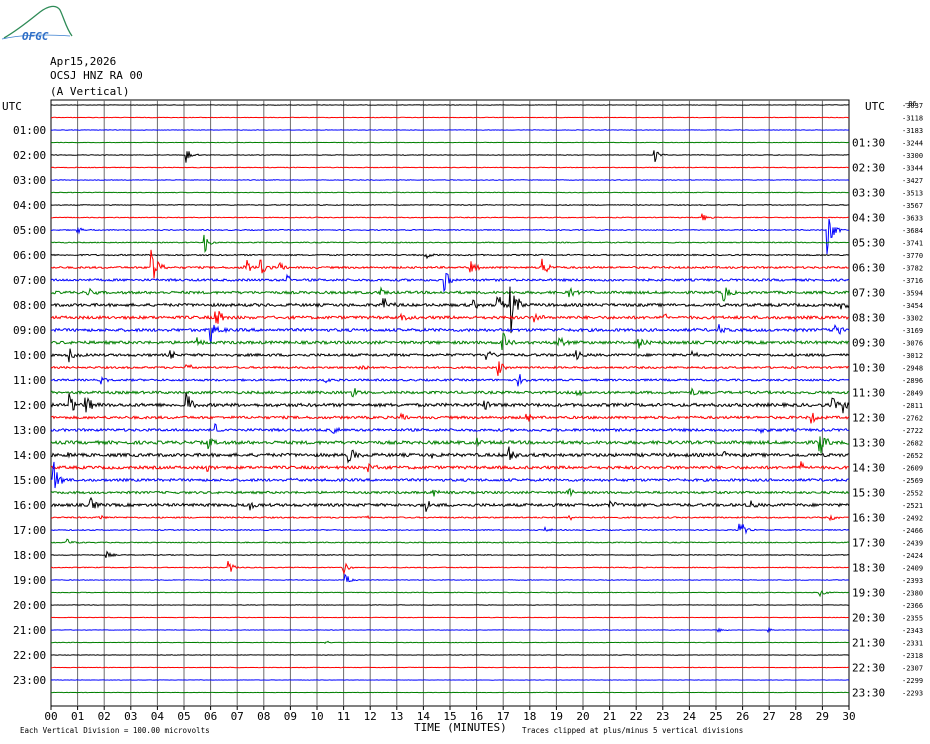 This screenshot has height=744, width=930. What do you see at coordinates (104, 716) in the screenshot?
I see `x-tick-label: 02` at bounding box center [104, 716].